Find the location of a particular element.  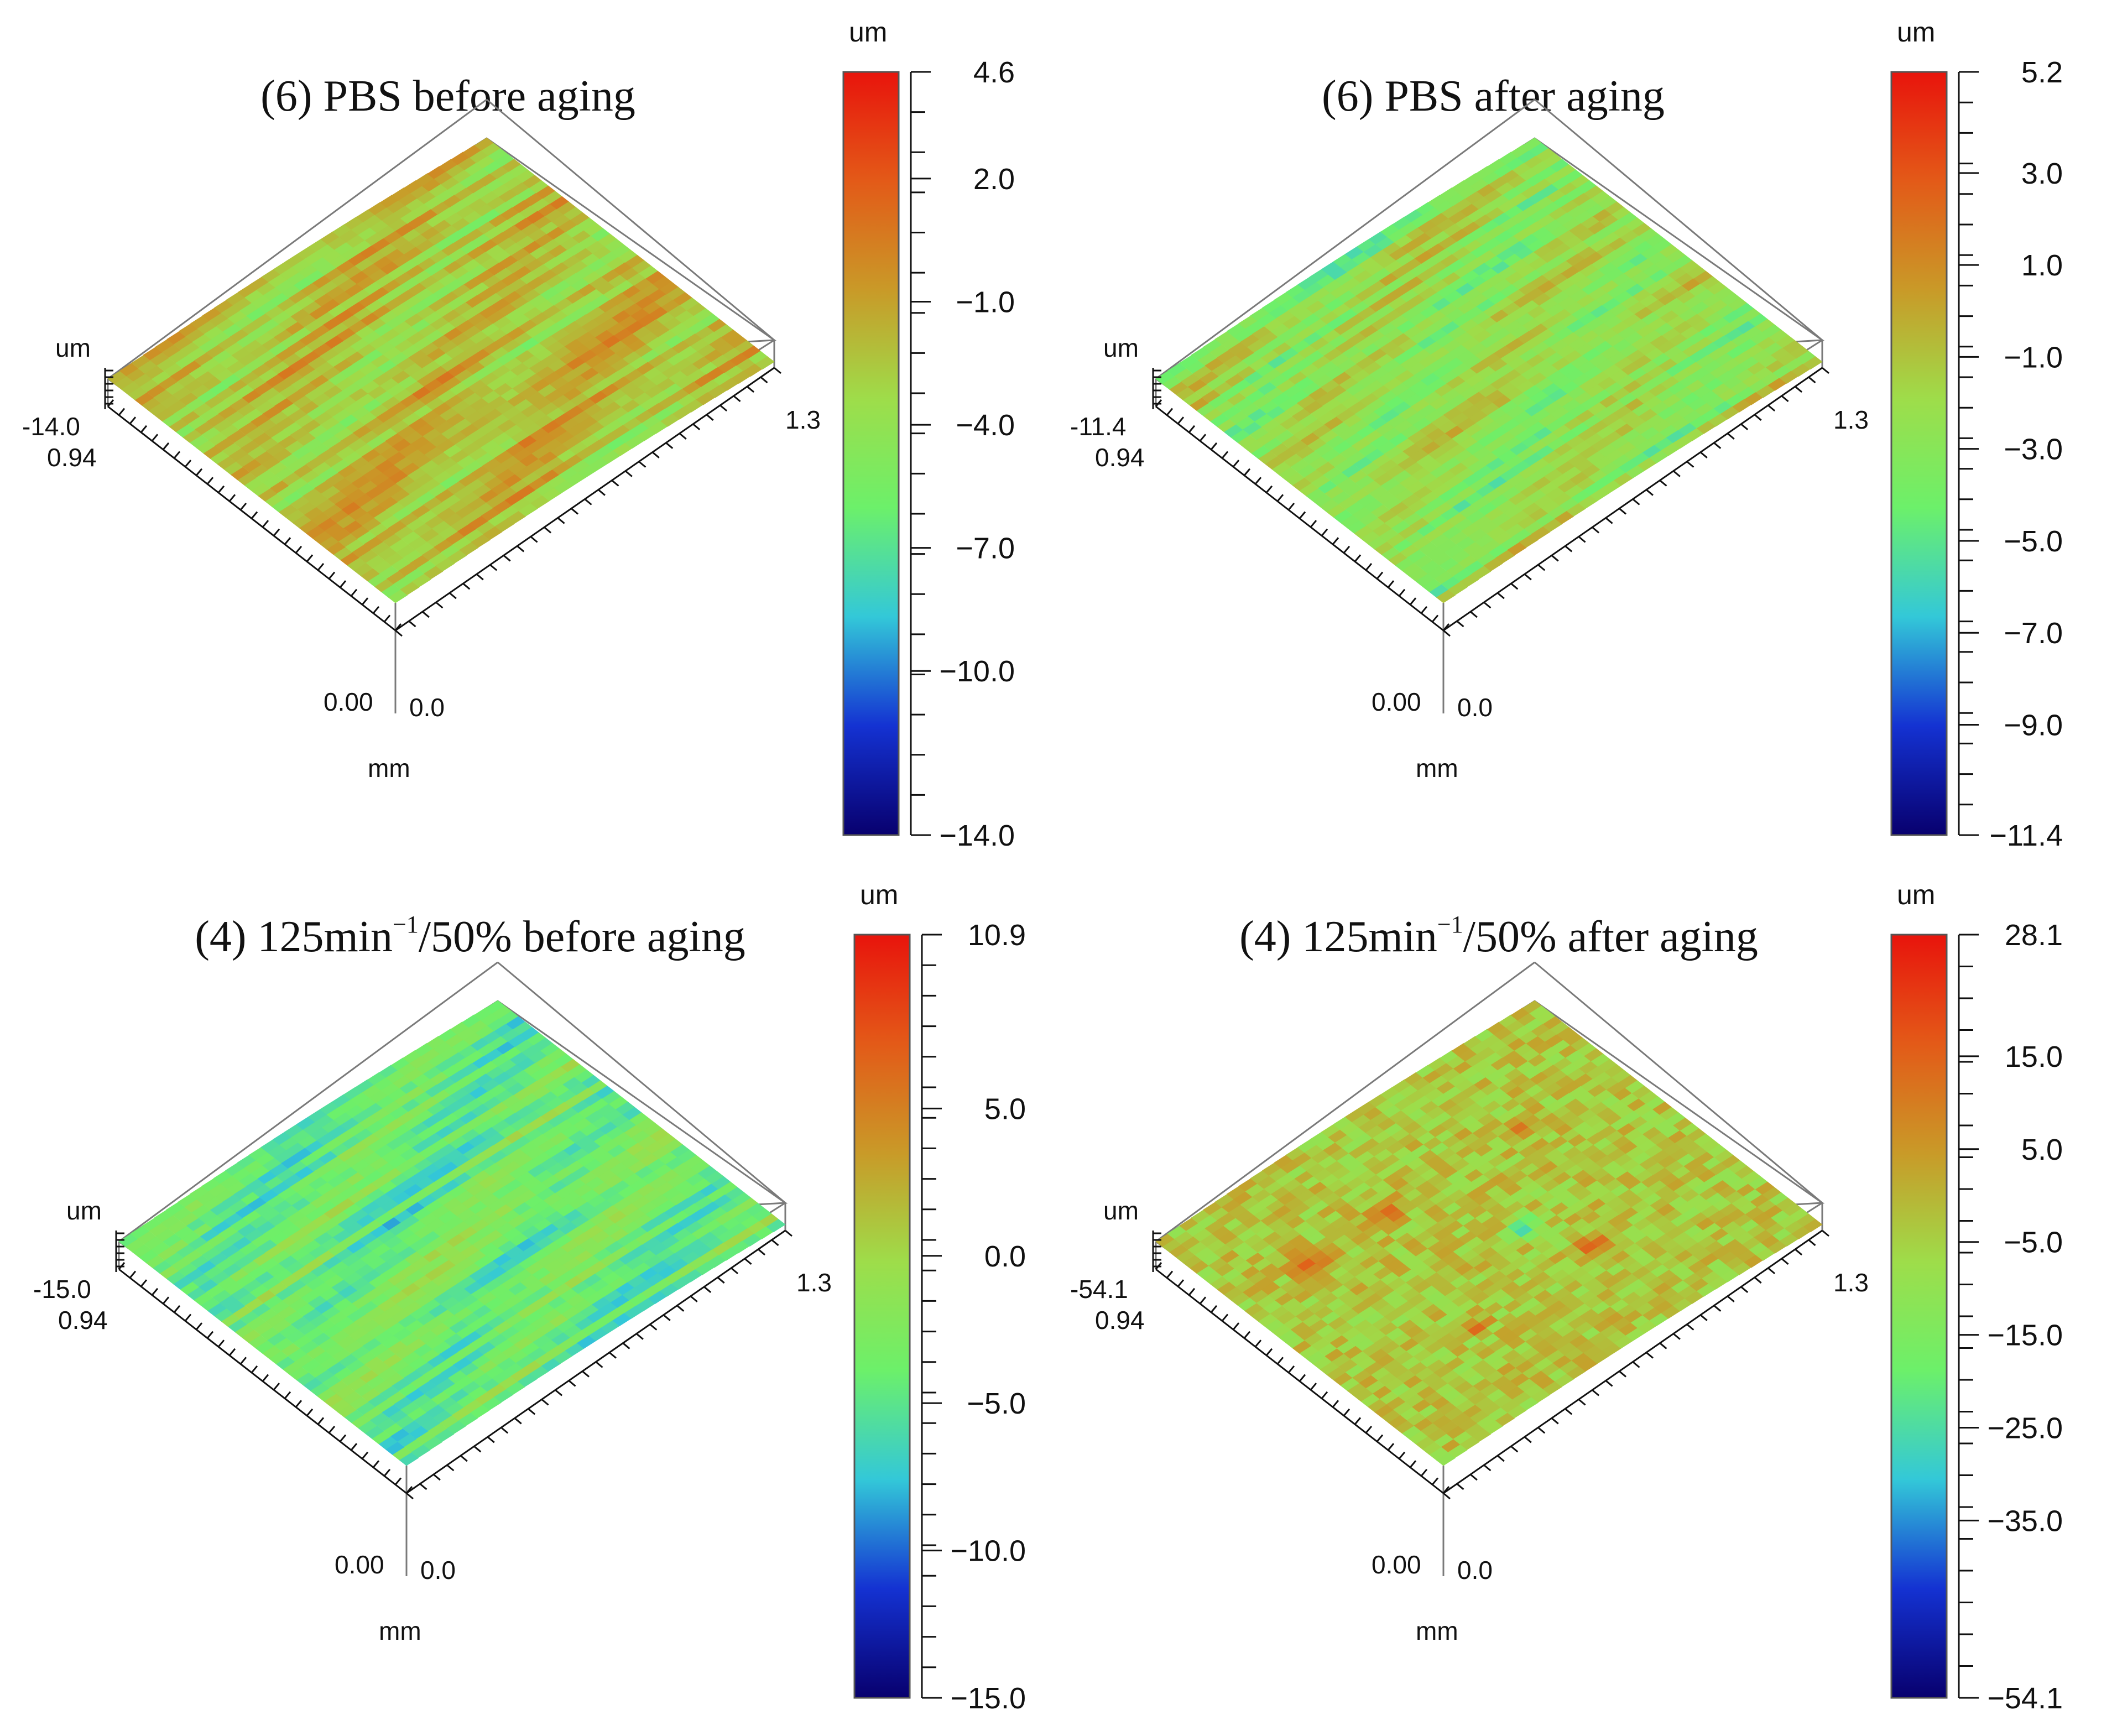

y-axis-max-label: 0.94 is located at coordinates (72, 457).